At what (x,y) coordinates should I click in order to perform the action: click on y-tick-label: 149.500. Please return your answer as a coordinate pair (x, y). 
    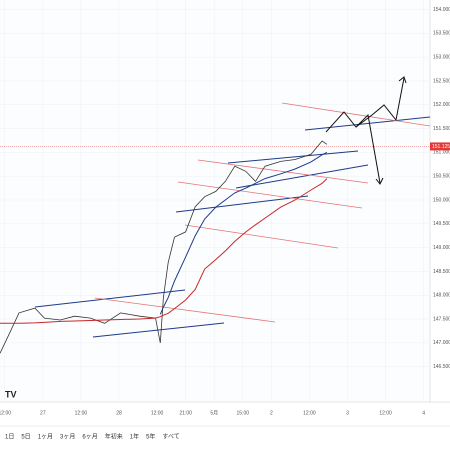
    Looking at the image, I should click on (441, 224).